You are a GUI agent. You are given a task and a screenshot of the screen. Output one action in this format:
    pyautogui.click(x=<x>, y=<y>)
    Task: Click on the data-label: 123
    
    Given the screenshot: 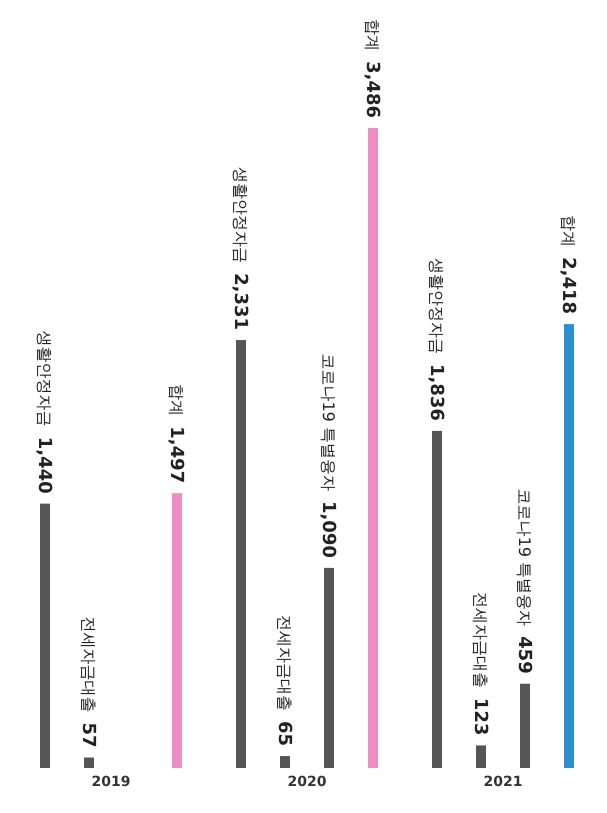 What is the action you would take?
    pyautogui.click(x=481, y=717)
    